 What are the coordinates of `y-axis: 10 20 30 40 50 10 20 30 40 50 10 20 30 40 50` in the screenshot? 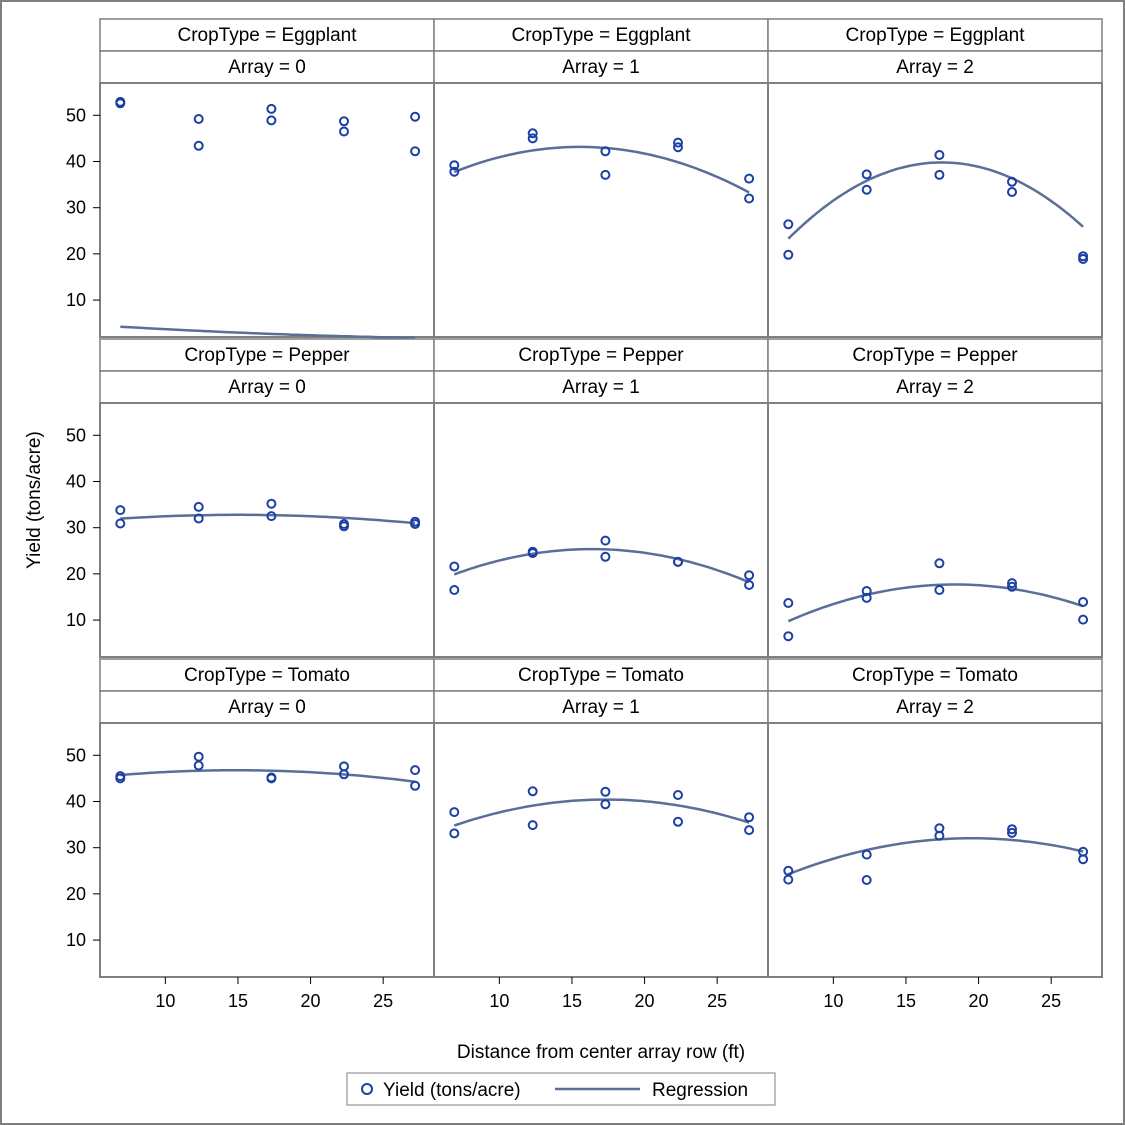 It's located at (83, 527).